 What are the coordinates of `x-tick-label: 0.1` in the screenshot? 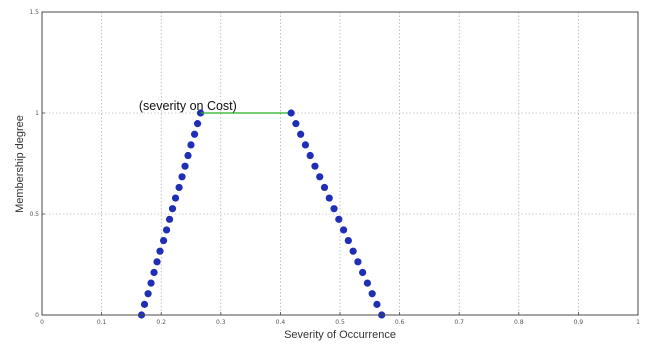 It's located at (102, 322).